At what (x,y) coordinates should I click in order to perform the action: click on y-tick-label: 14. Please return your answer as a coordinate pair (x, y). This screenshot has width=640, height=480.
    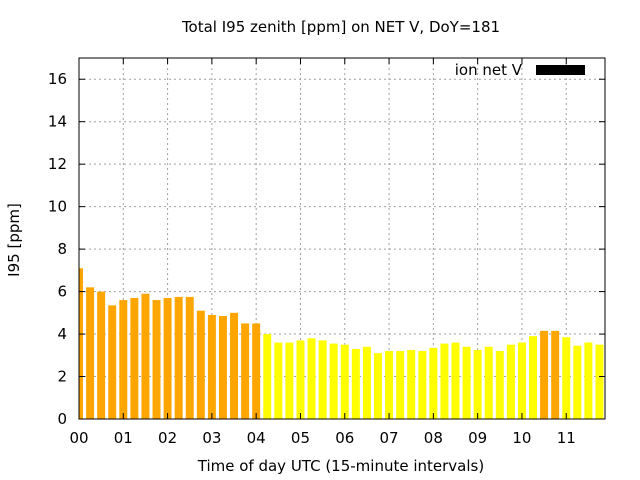
    Looking at the image, I should click on (57, 122).